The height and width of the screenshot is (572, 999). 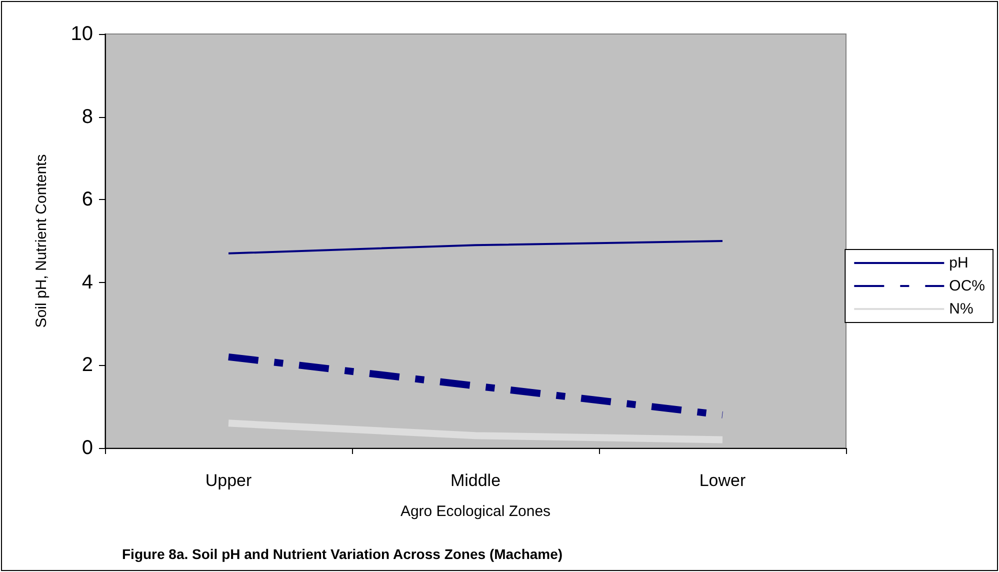 What do you see at coordinates (967, 286) in the screenshot?
I see `text: OC%` at bounding box center [967, 286].